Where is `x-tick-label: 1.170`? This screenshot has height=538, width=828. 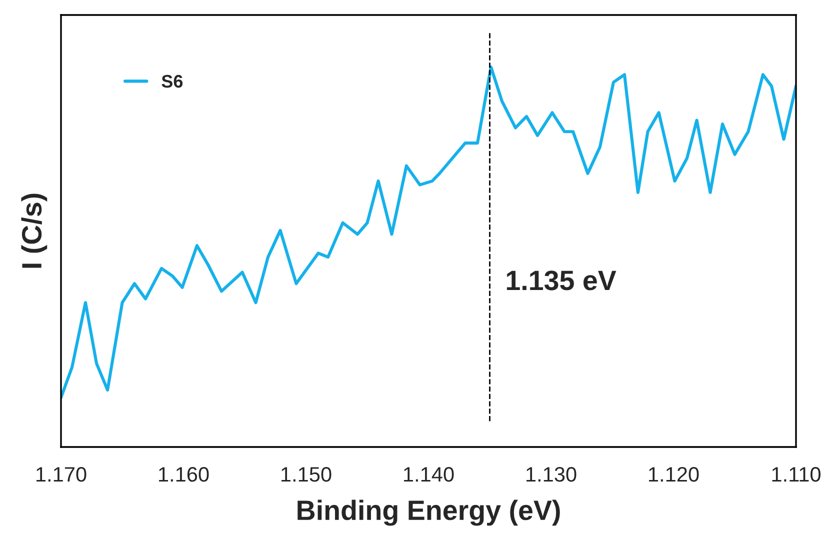 x-tick-label: 1.170 is located at coordinates (61, 474).